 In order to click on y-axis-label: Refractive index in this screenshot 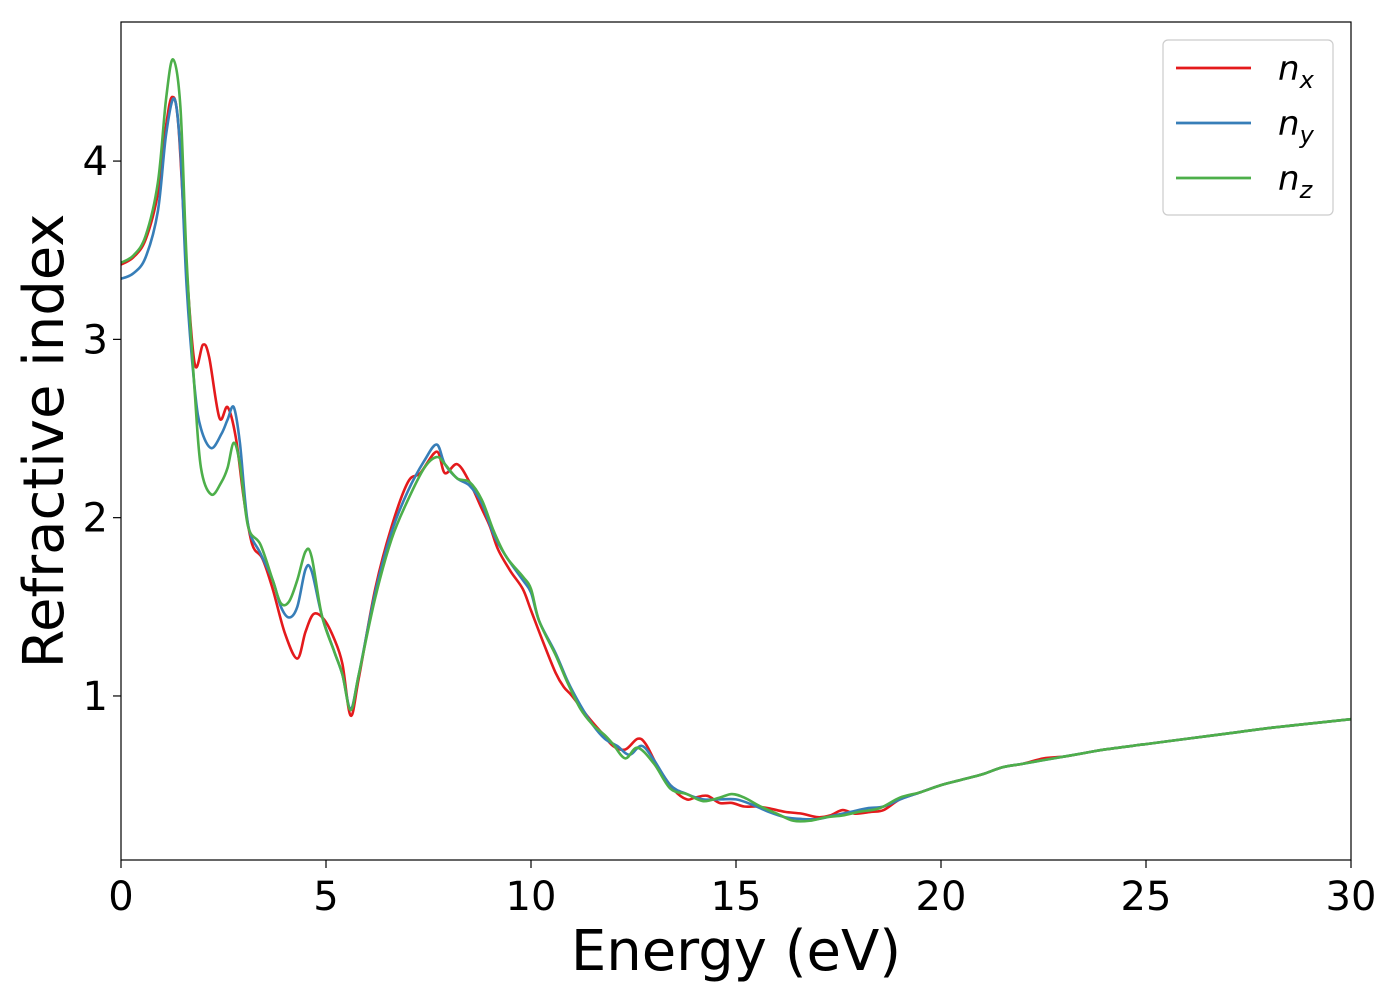, I will do `click(44, 441)`.